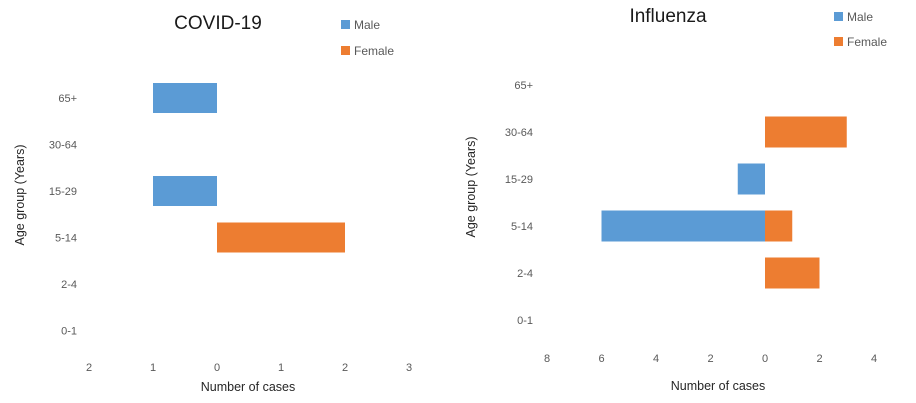 The width and height of the screenshot is (916, 403). Describe the element at coordinates (185, 98) in the screenshot. I see `bar-male-65+` at that location.